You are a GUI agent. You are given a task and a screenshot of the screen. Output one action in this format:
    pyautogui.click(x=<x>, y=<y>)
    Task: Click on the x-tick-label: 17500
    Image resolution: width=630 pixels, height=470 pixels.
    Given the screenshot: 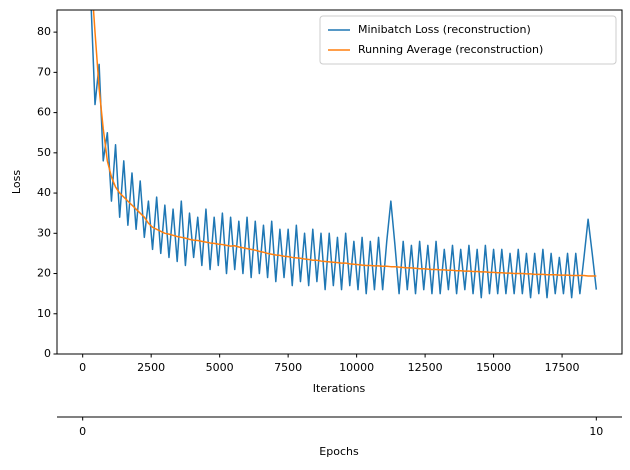 What is the action you would take?
    pyautogui.click(x=562, y=367)
    